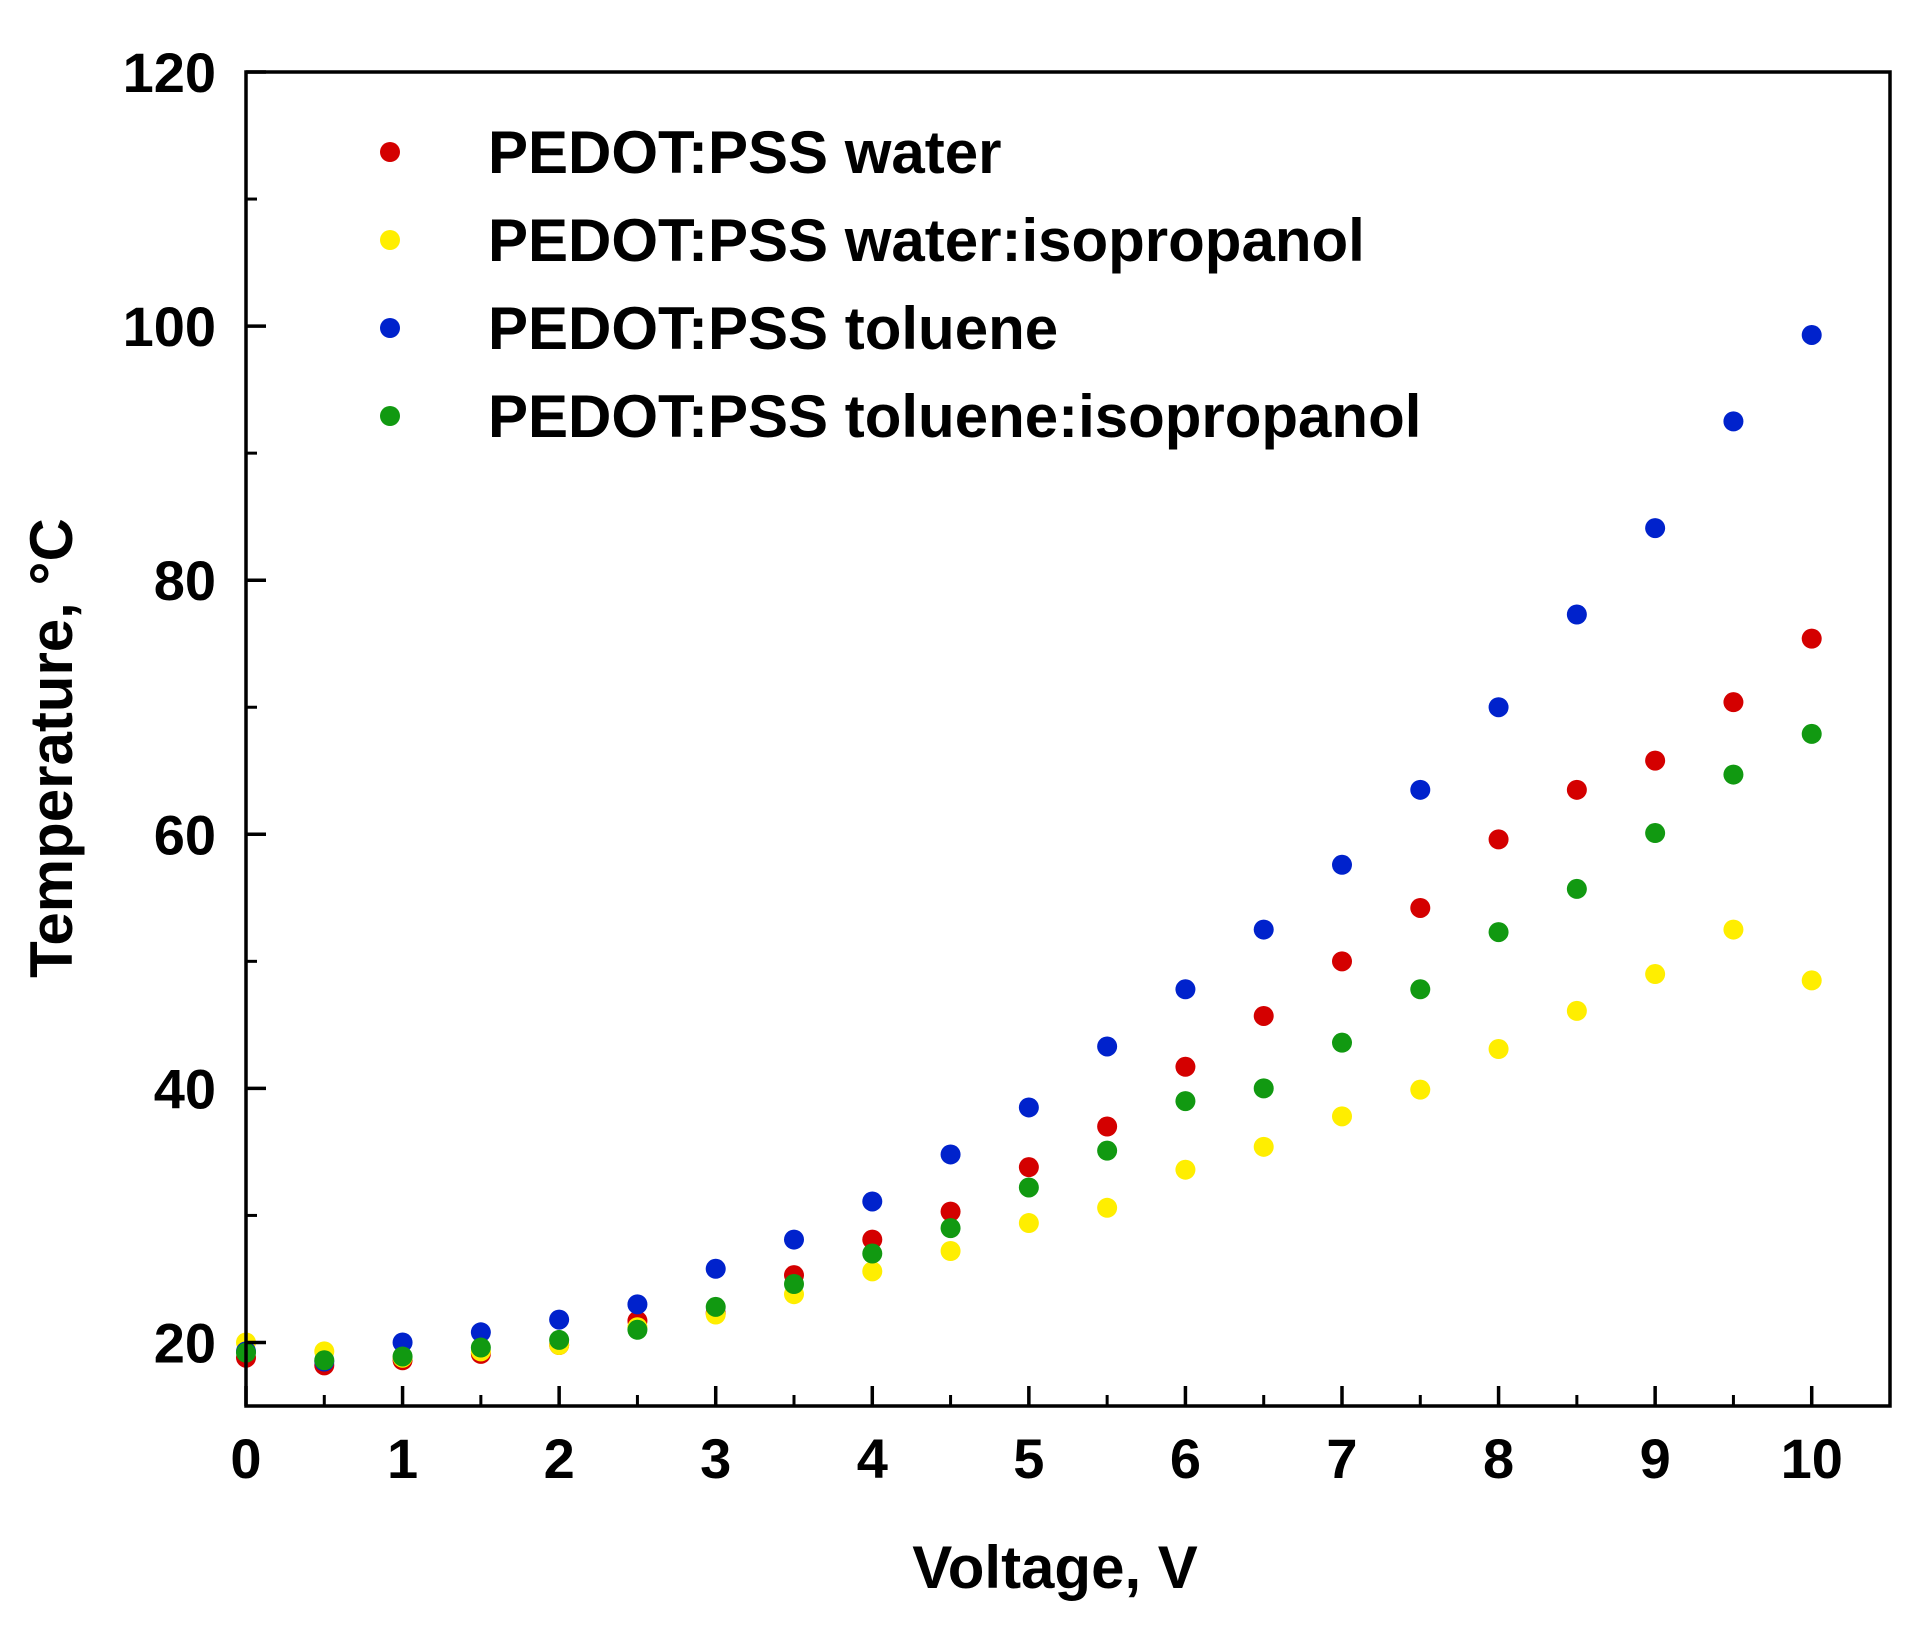 The width and height of the screenshot is (1910, 1630). I want to click on x-tick-label: 4, so click(872, 1458).